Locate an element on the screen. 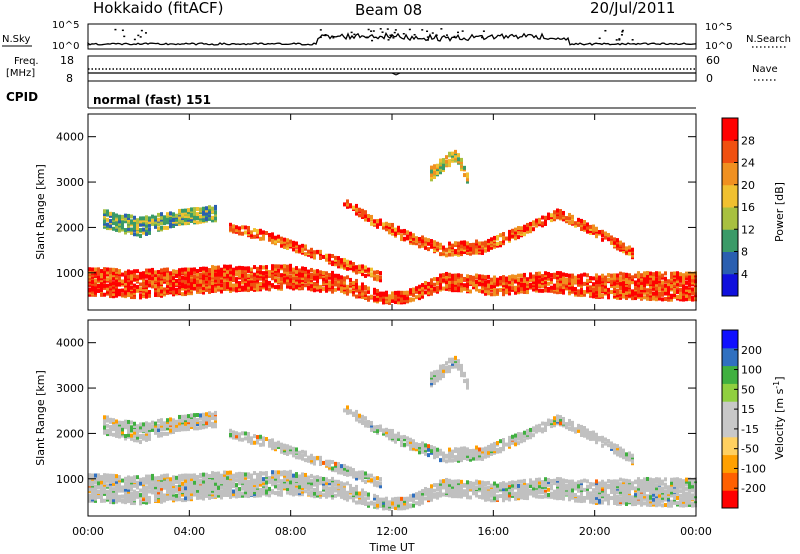  search-noise-dot is located at coordinates (373, 31).